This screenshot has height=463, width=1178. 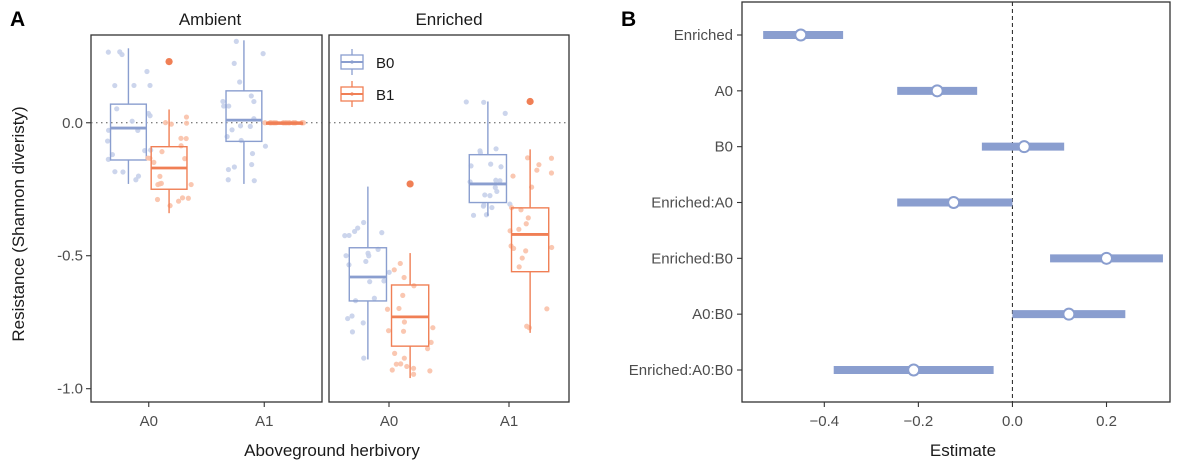 I want to click on term-row: Enriched:A0, so click(x=832, y=203).